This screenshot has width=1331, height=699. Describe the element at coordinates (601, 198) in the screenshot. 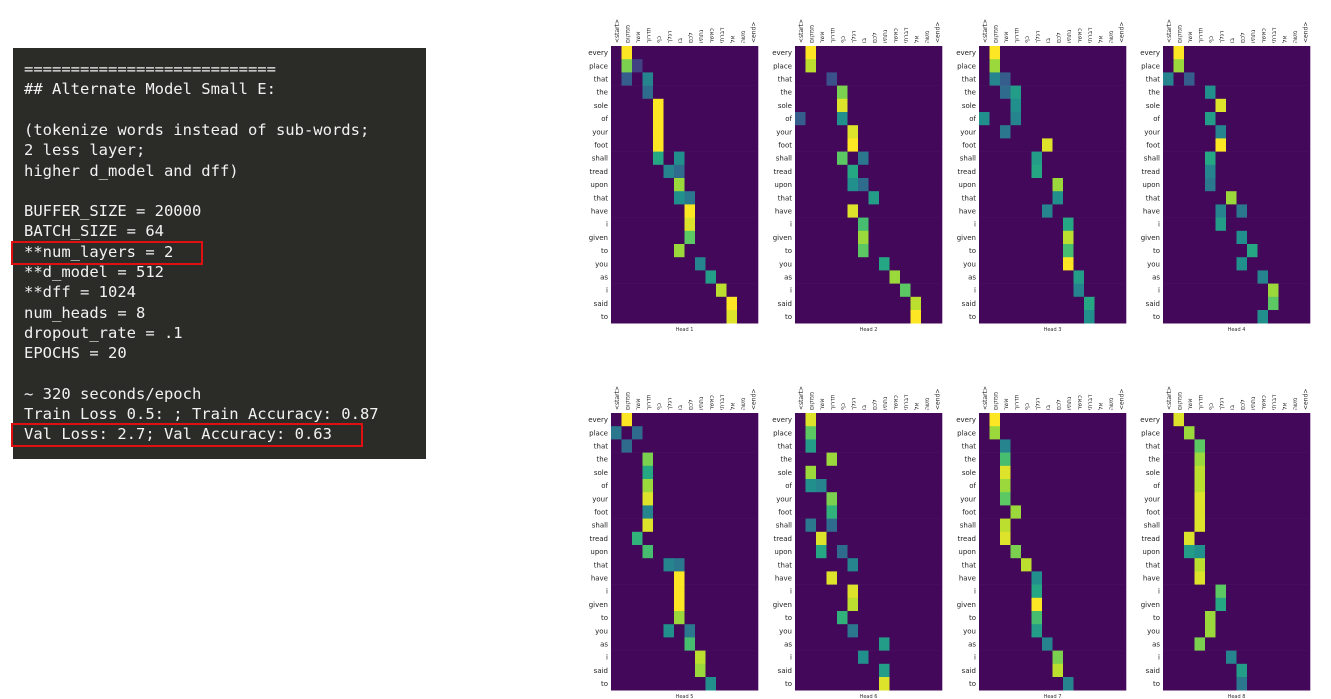

I see `y-tick-label: that` at that location.